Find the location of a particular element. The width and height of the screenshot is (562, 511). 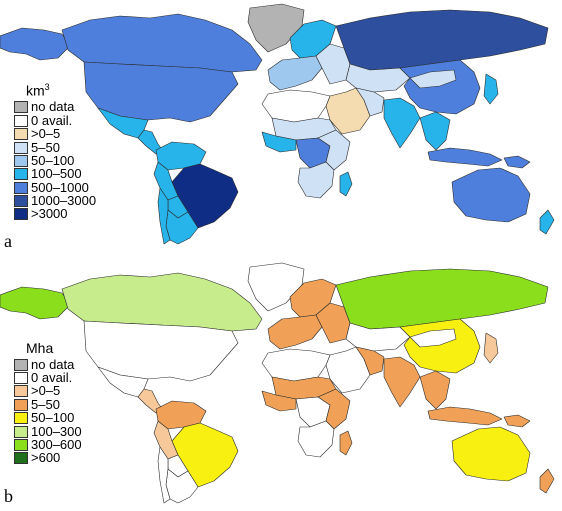

panel-a-legend-item: 0 avail. is located at coordinates (55, 120).